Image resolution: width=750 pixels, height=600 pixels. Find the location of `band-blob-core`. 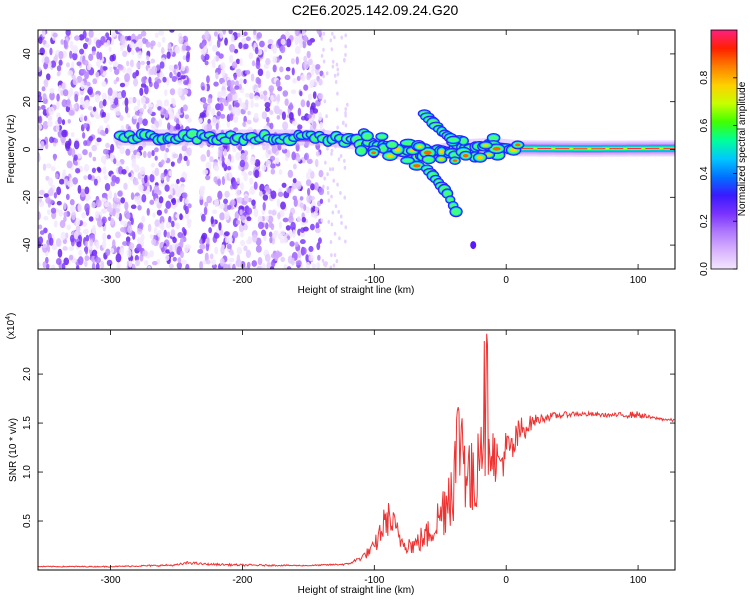

band-blob-core is located at coordinates (407, 160).